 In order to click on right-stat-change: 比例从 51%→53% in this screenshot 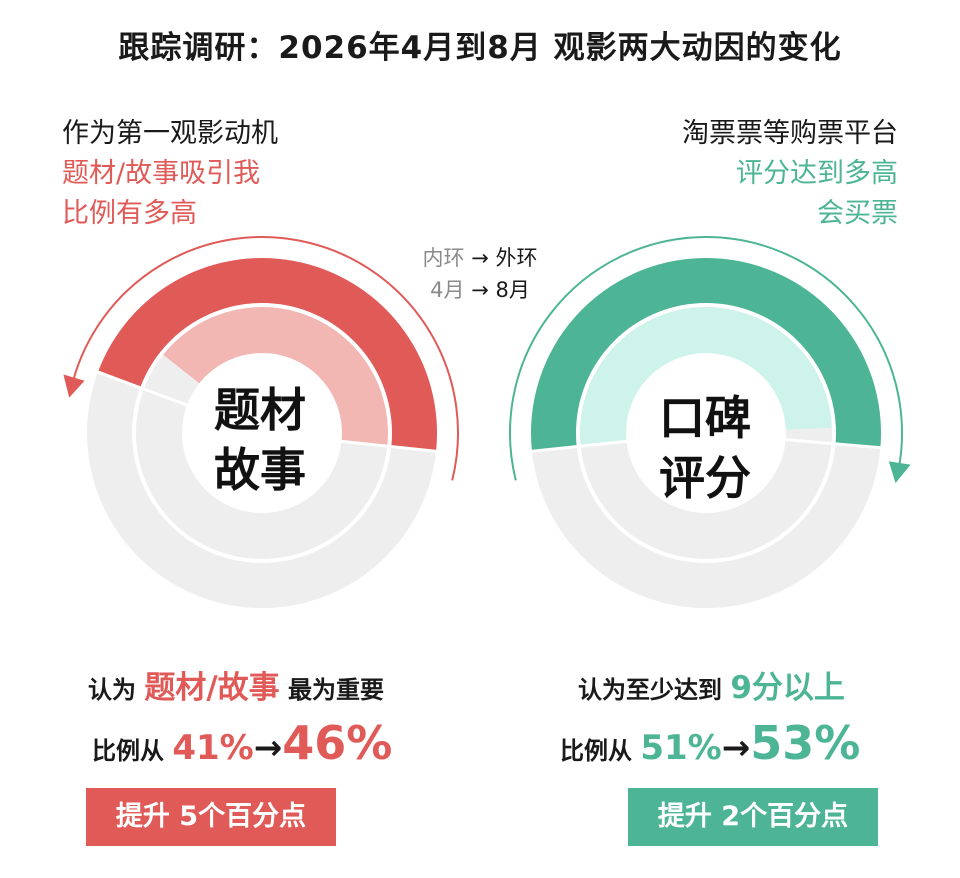, I will do `click(710, 743)`.